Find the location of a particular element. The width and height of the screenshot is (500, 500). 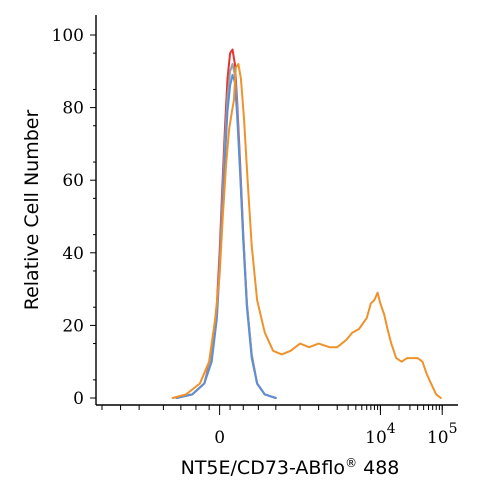

y-tick-label: 0 is located at coordinates (78, 399).